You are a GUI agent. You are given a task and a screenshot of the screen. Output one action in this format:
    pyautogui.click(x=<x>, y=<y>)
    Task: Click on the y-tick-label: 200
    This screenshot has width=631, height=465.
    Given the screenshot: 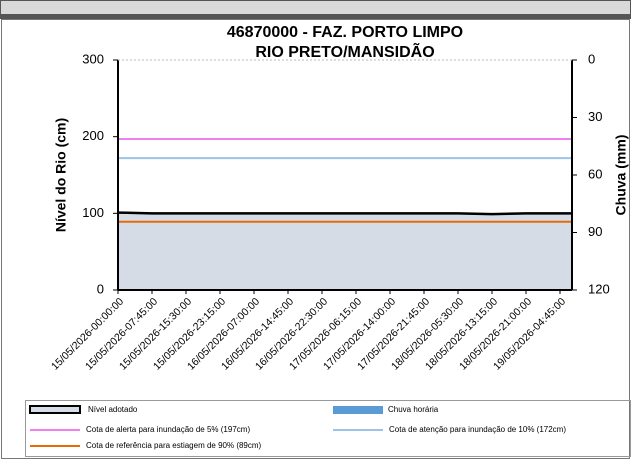 What is the action you would take?
    pyautogui.click(x=93, y=135)
    